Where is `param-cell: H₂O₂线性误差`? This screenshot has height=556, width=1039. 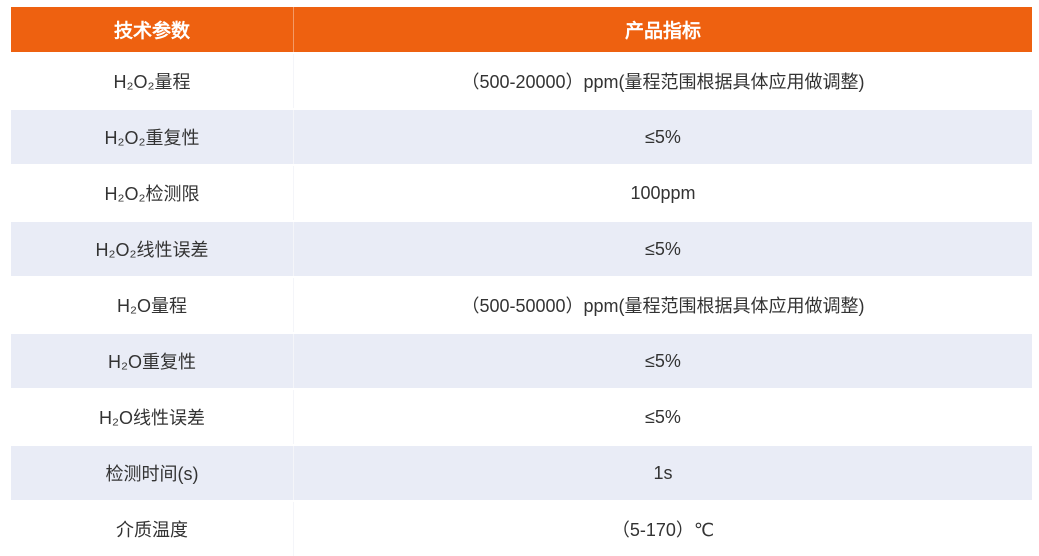
param-cell: H₂O₂线性误差 is located at coordinates (152, 249).